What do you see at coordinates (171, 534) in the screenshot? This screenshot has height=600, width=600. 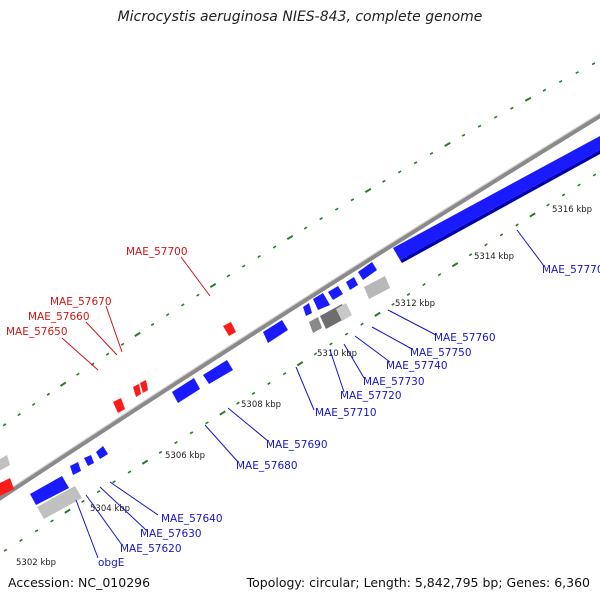 I see `gene-label-MAE_57630: MAE_57630` at bounding box center [171, 534].